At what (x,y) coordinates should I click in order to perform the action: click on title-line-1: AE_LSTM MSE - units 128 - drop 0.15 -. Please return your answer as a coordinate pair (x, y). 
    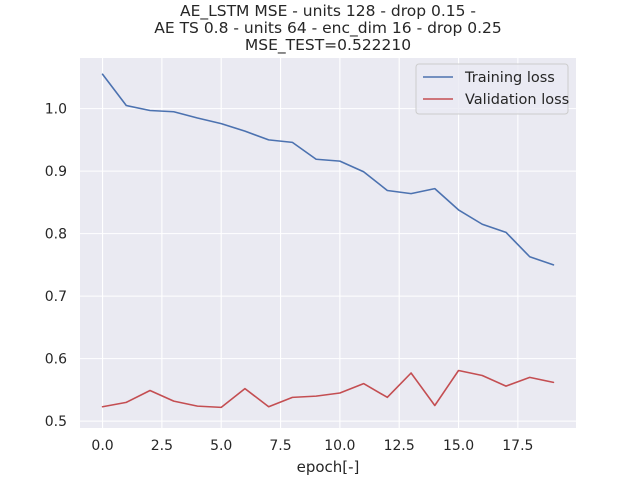
    Looking at the image, I should click on (328, 11).